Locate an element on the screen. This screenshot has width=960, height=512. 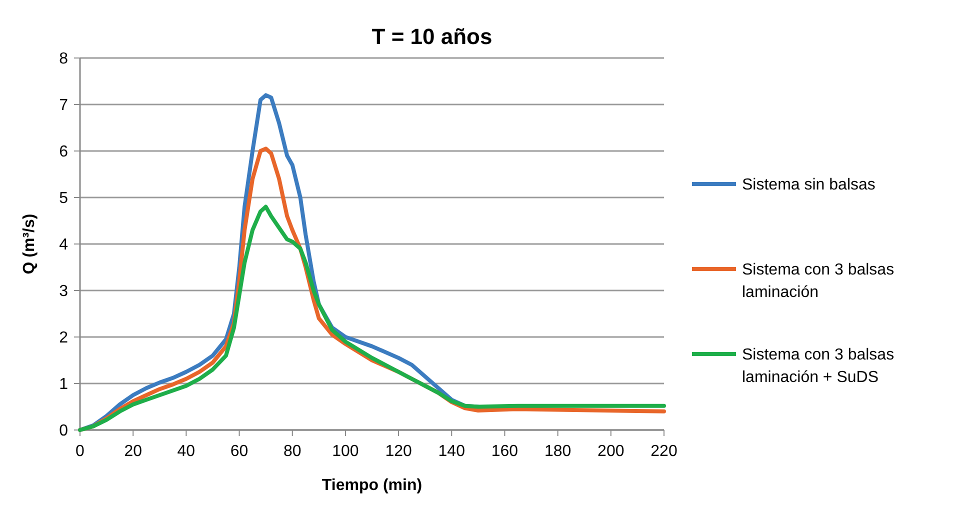
x-tick-label: 0 is located at coordinates (80, 451).